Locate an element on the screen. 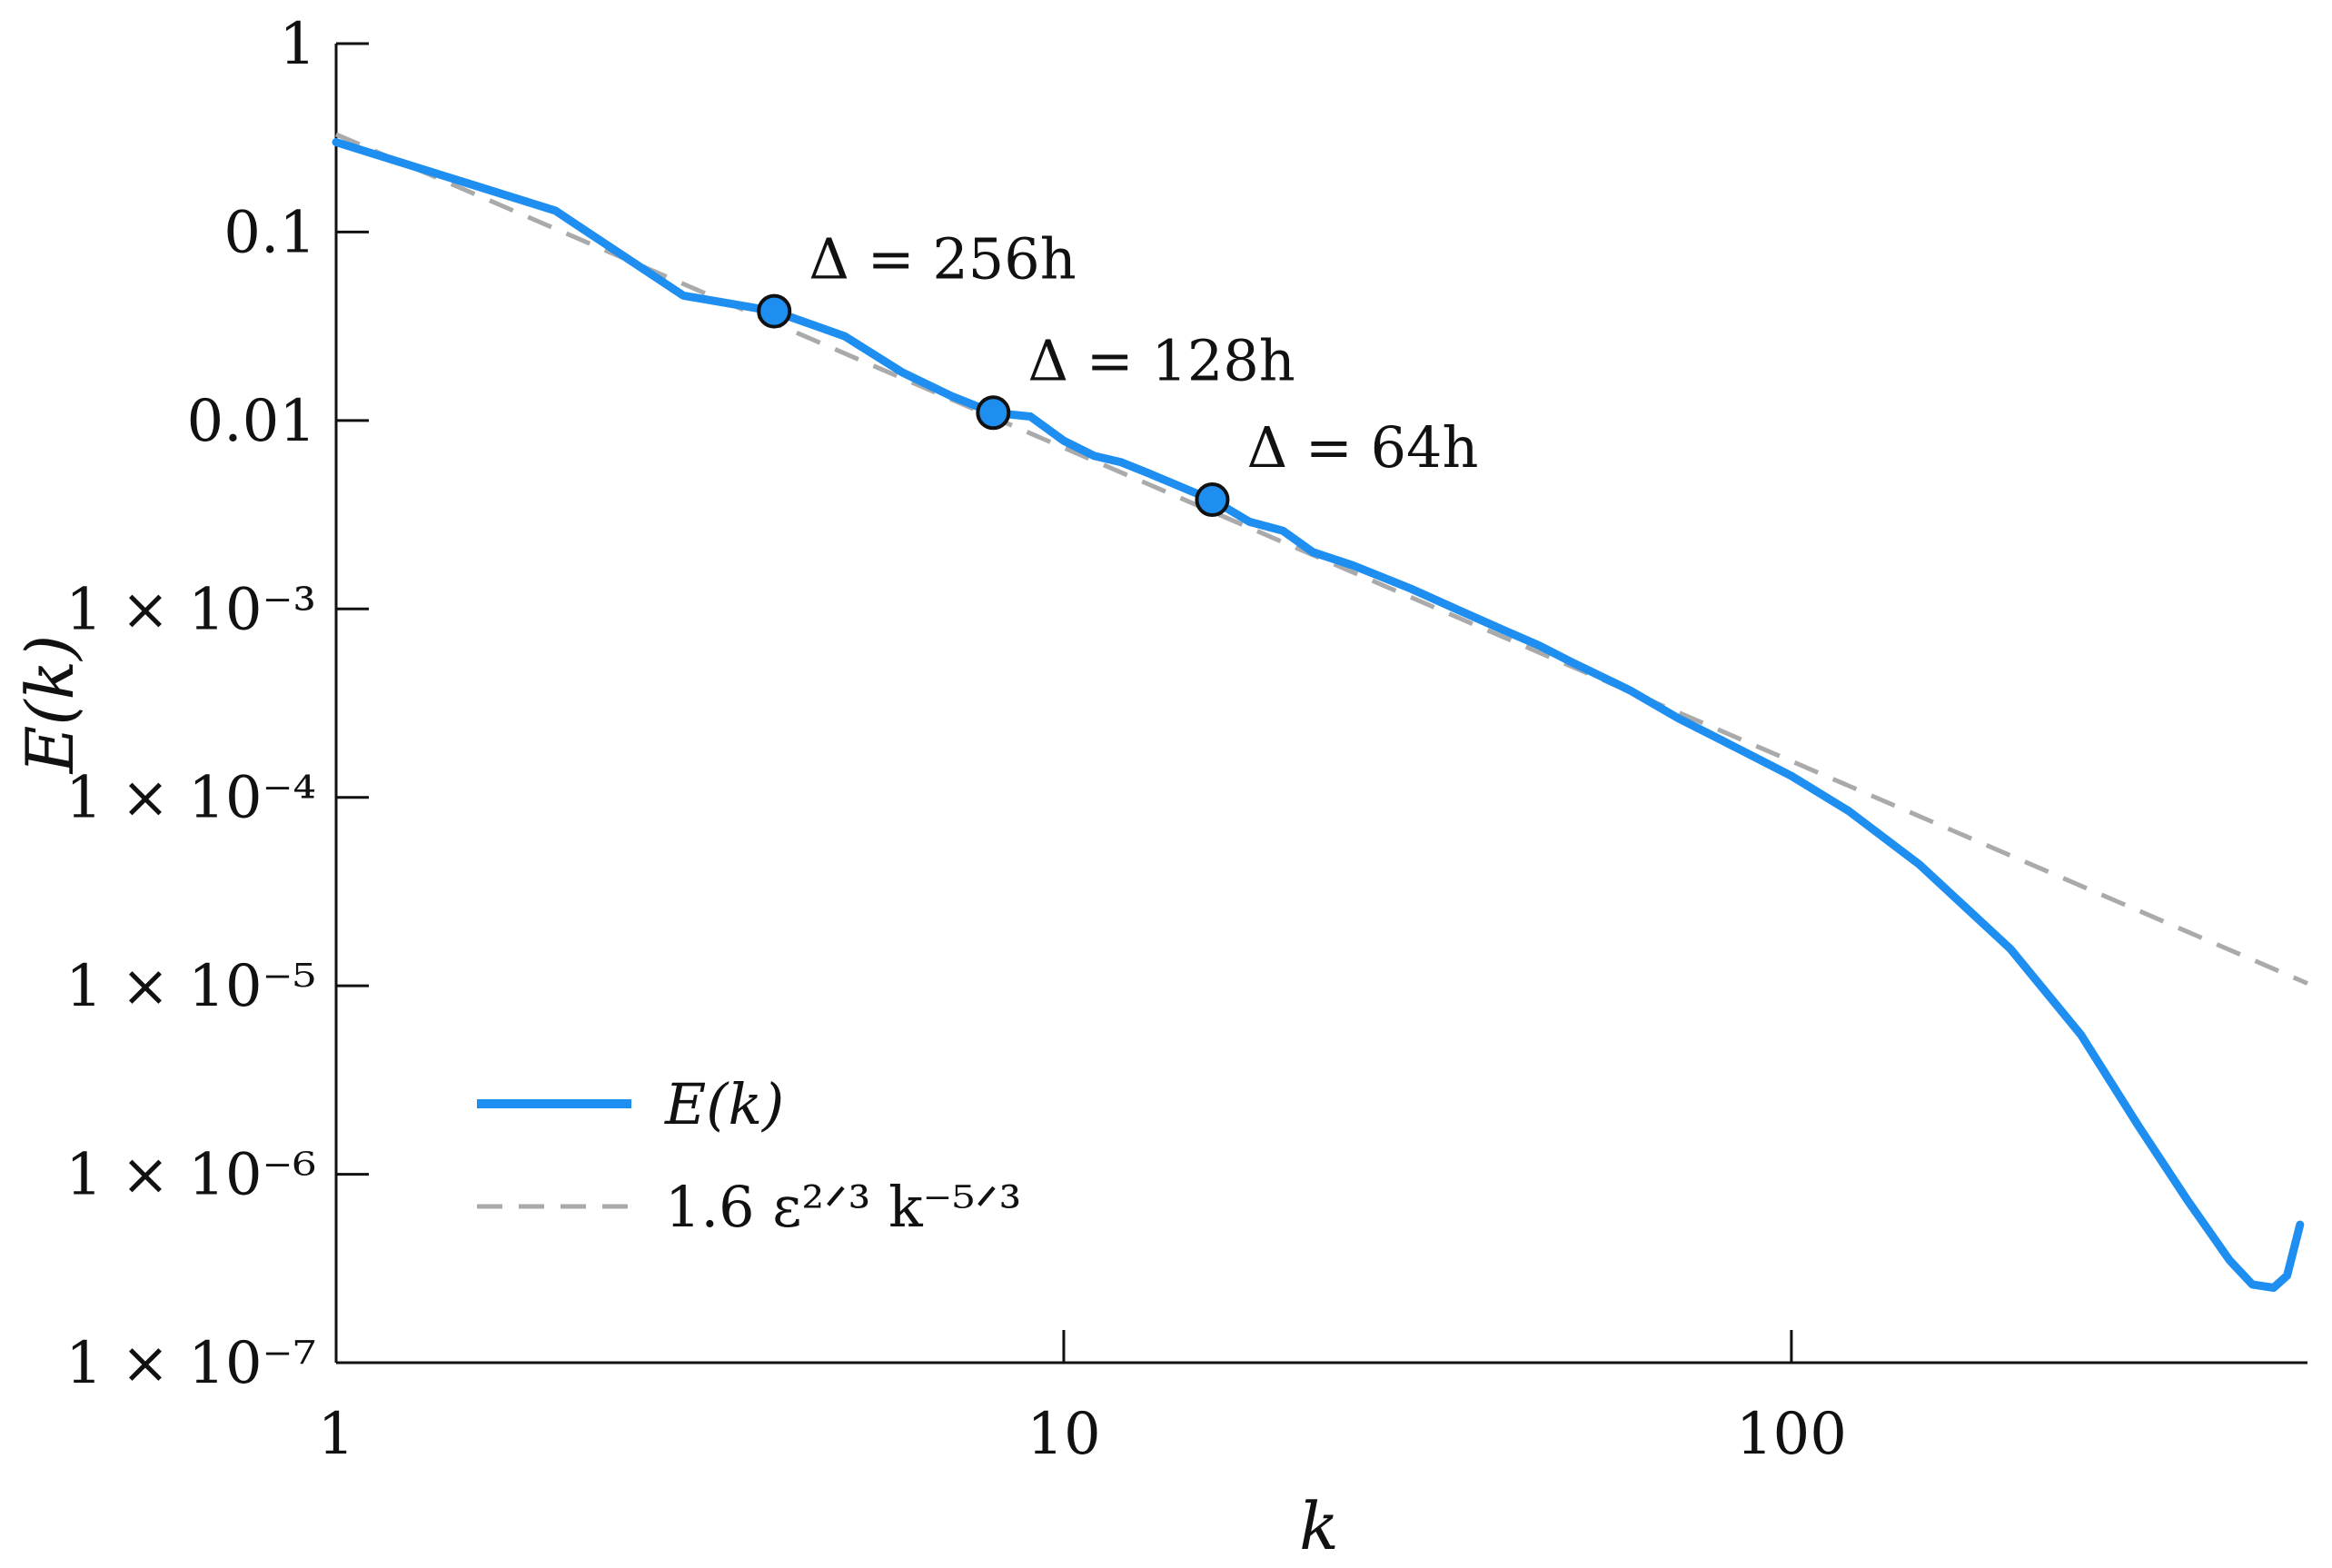  x-tick-label-0: 1 is located at coordinates (336, 1434).